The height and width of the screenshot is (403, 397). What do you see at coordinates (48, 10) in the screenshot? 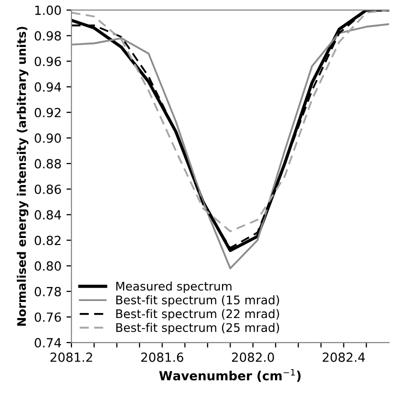
I see `y-tick-label: 1.00` at bounding box center [48, 10].